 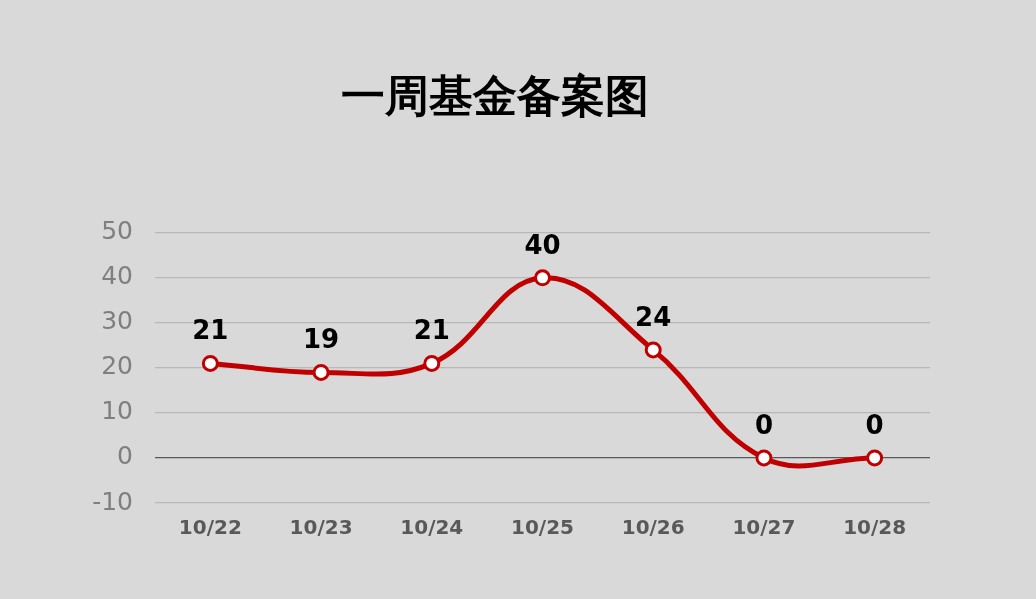 I want to click on y-tick-label: 0, so click(x=125, y=456).